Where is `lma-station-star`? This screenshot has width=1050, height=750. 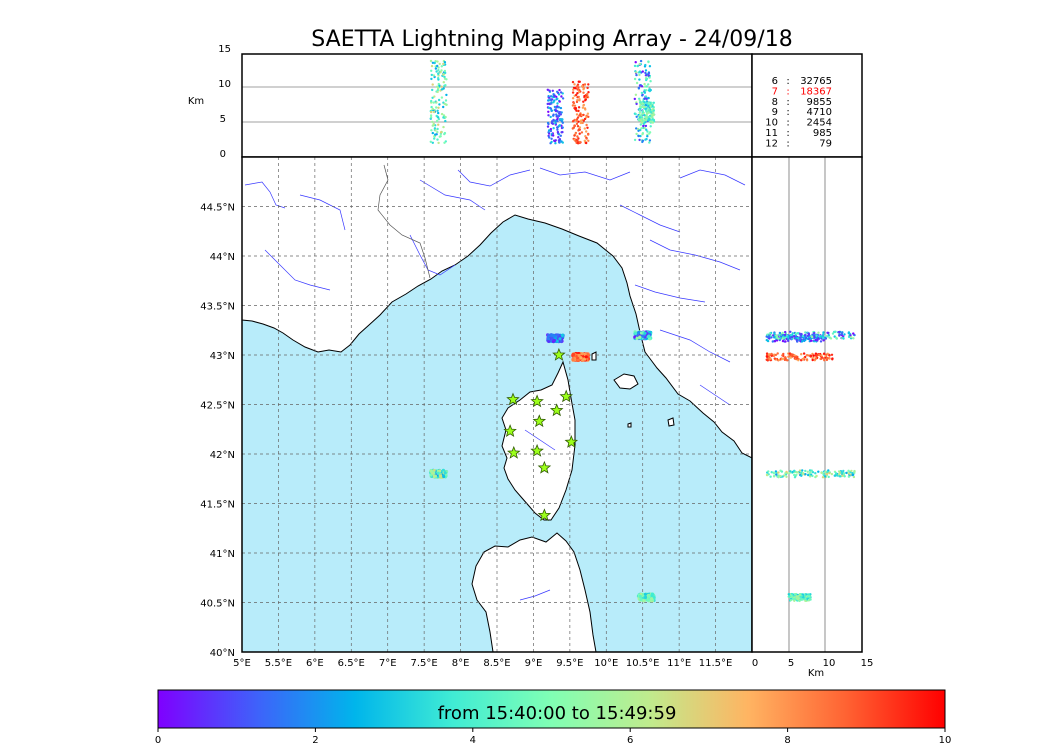 lma-station-star is located at coordinates (556, 410).